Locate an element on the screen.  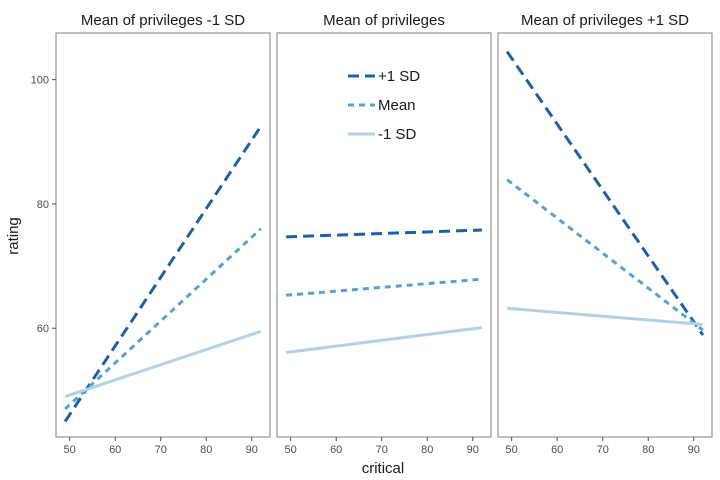
legend-label: -1 SD is located at coordinates (397, 134).